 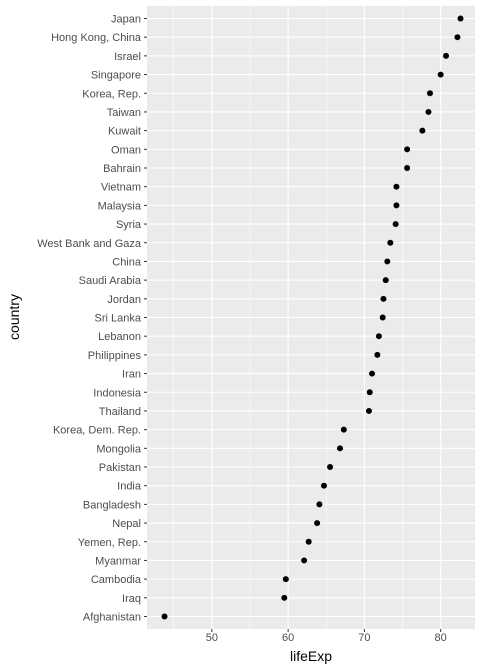 I want to click on y-tick-label: Yemen, Rep., so click(x=109, y=543).